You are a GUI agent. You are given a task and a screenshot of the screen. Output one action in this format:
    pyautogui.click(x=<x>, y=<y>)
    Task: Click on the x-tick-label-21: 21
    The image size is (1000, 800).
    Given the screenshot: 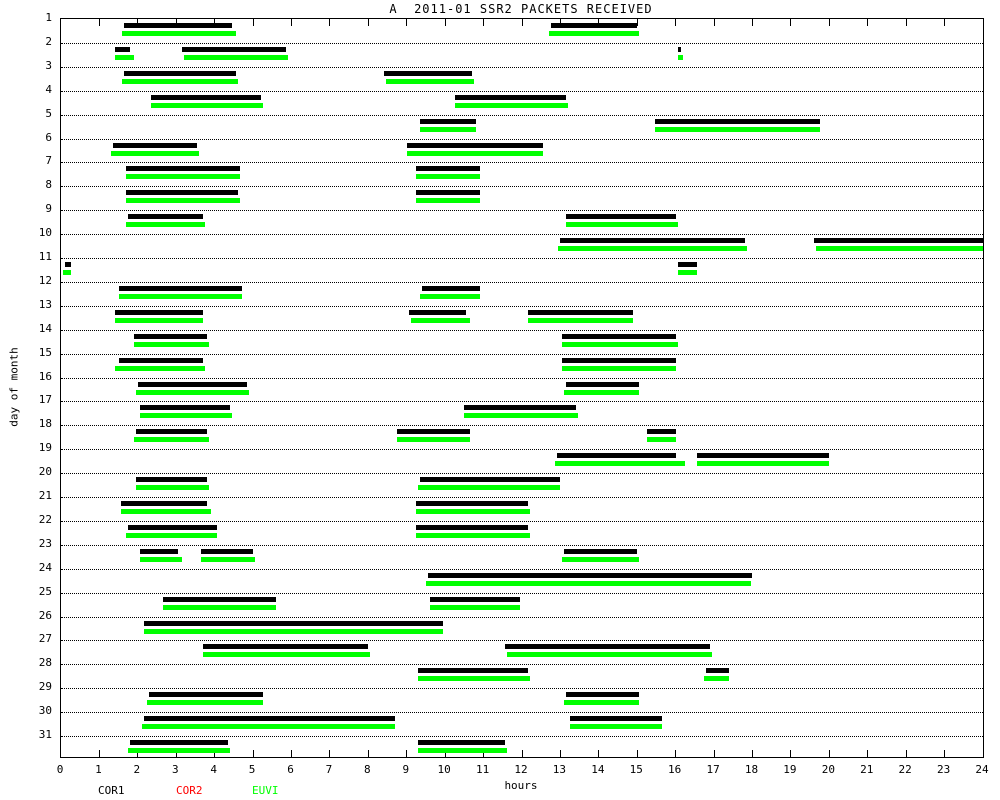 What is the action you would take?
    pyautogui.click(x=867, y=769)
    